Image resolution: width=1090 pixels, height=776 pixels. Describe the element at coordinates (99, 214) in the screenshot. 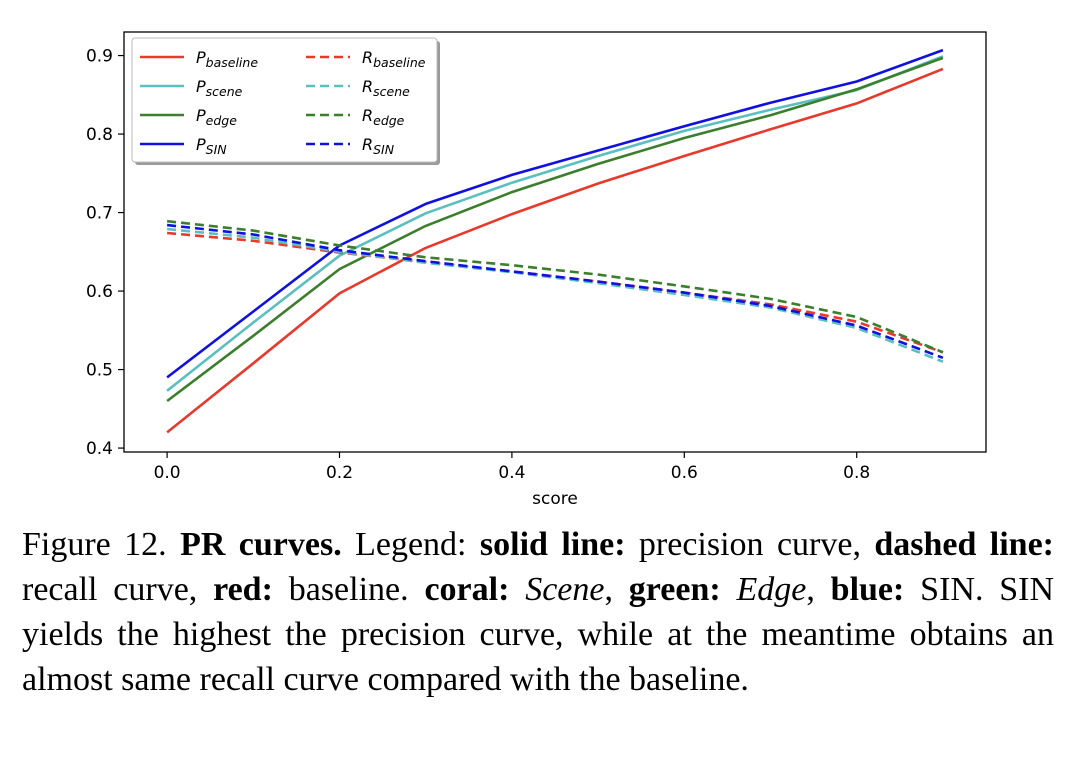

I see `y-tick-label: 0.7` at that location.